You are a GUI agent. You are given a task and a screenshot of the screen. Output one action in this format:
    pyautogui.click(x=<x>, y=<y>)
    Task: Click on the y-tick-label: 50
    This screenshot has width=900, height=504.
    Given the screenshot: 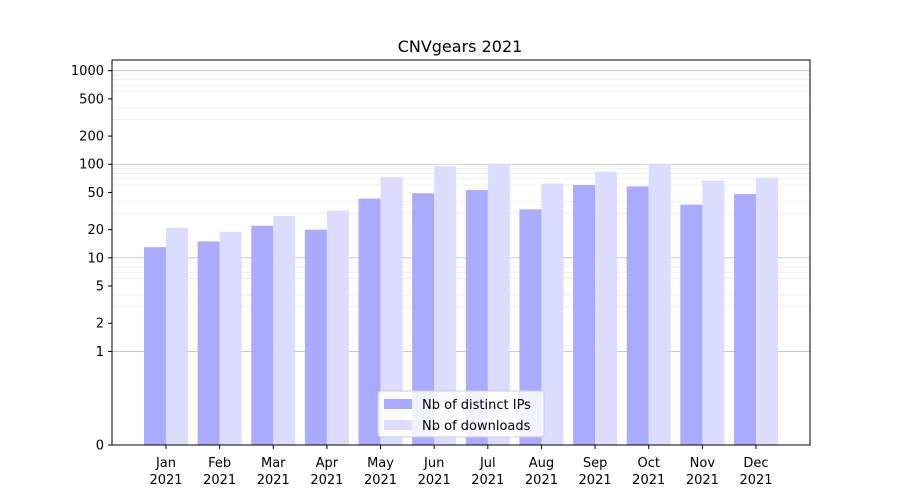 What is the action you would take?
    pyautogui.click(x=95, y=193)
    